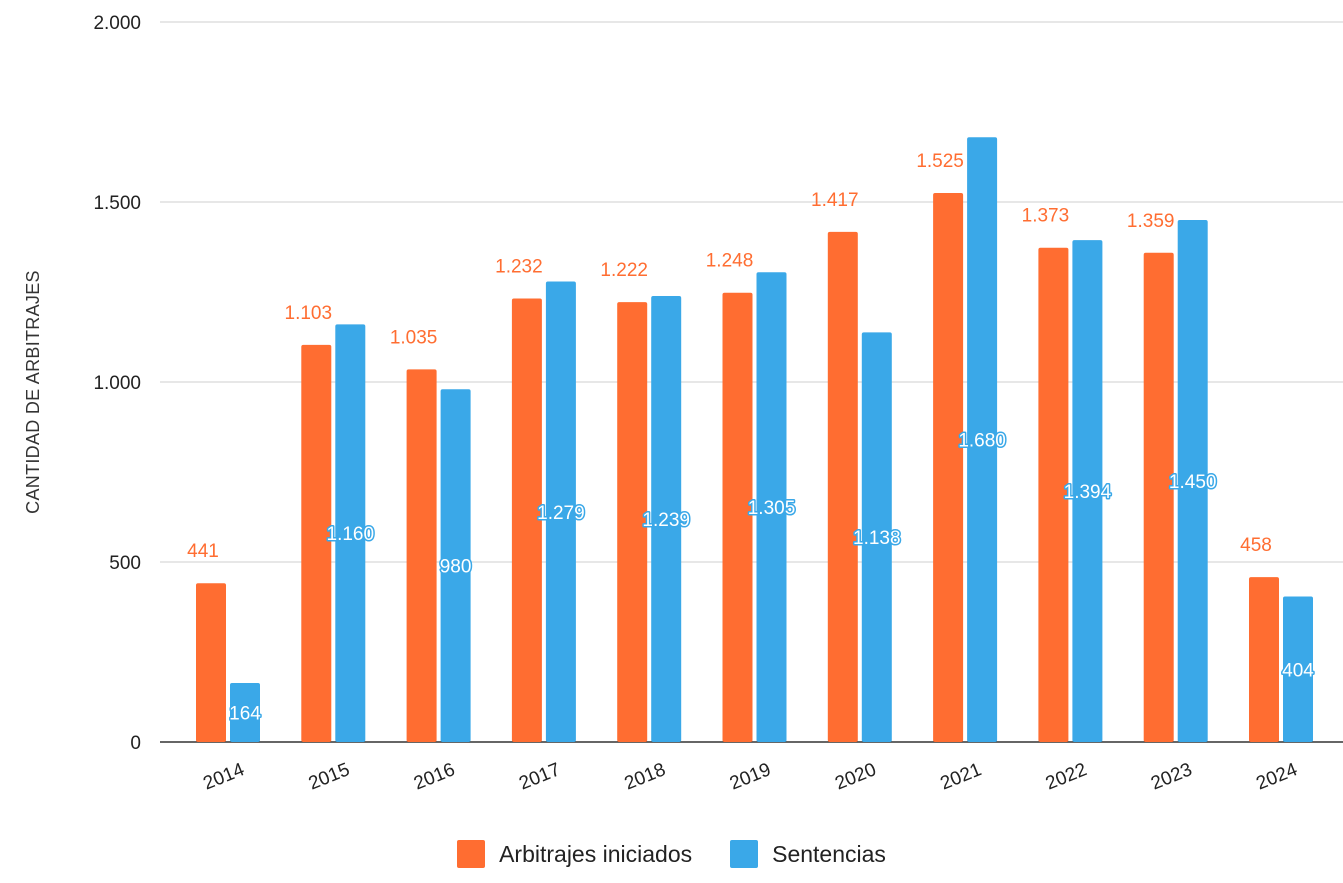 Image resolution: width=1343 pixels, height=883 pixels. Describe the element at coordinates (1171, 776) in the screenshot. I see `x-tick-label: 2023` at that location.